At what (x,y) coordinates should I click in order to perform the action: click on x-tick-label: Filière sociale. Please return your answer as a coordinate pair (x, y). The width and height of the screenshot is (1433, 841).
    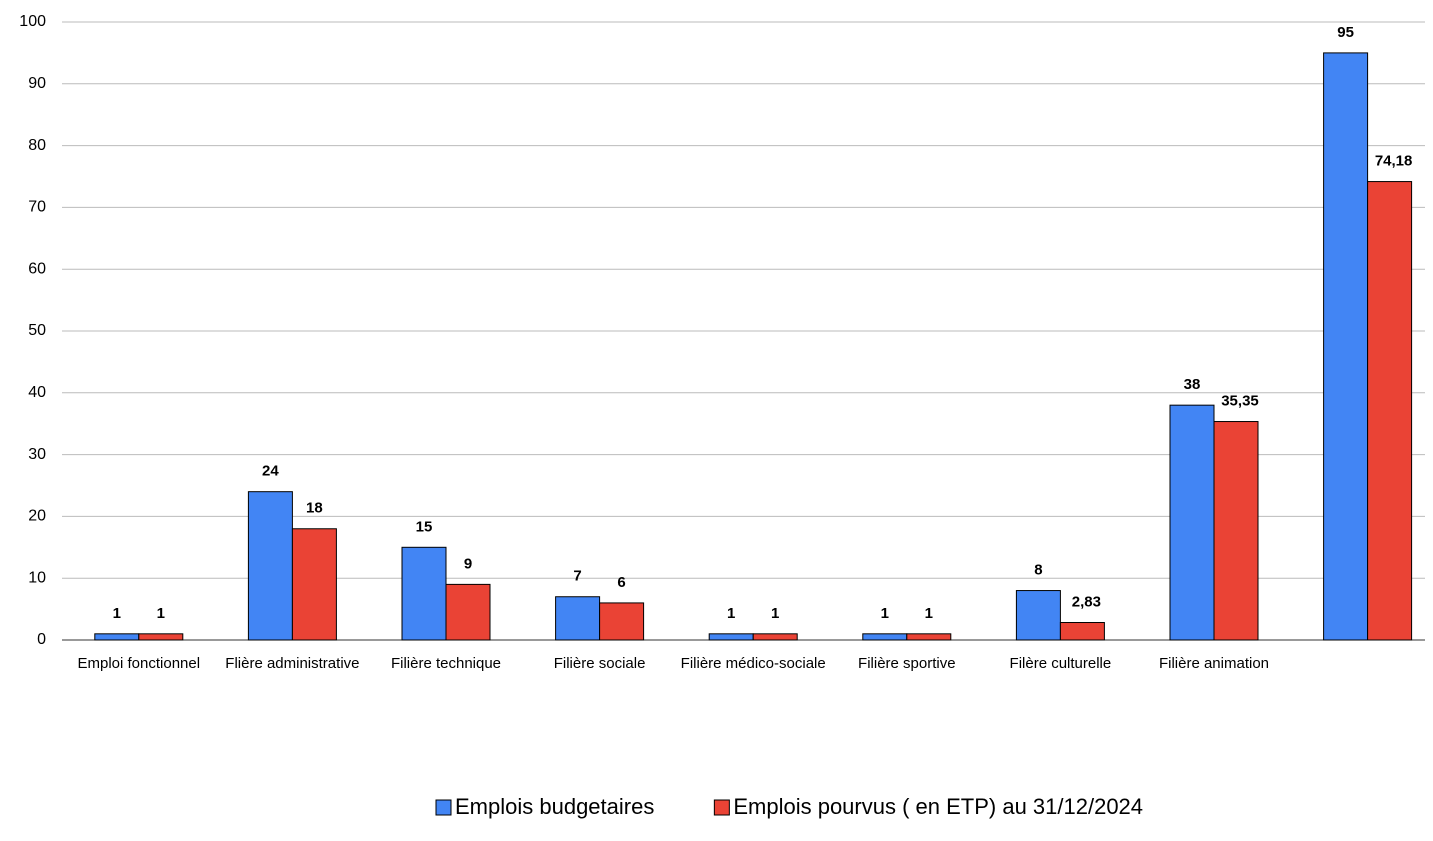
    Looking at the image, I should click on (599, 663).